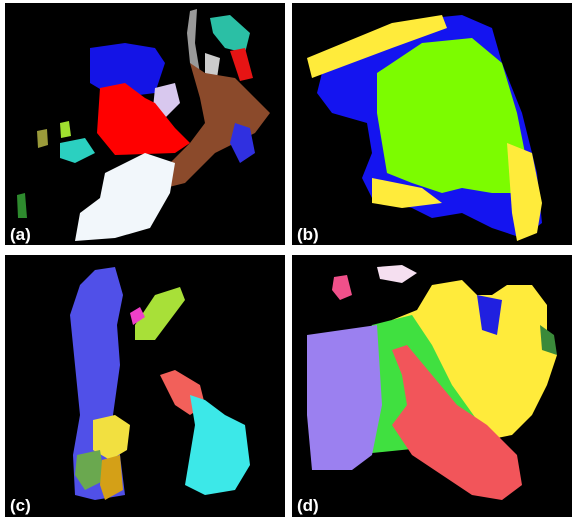  Describe the element at coordinates (308, 505) in the screenshot. I see `panel-label: (d)` at that location.